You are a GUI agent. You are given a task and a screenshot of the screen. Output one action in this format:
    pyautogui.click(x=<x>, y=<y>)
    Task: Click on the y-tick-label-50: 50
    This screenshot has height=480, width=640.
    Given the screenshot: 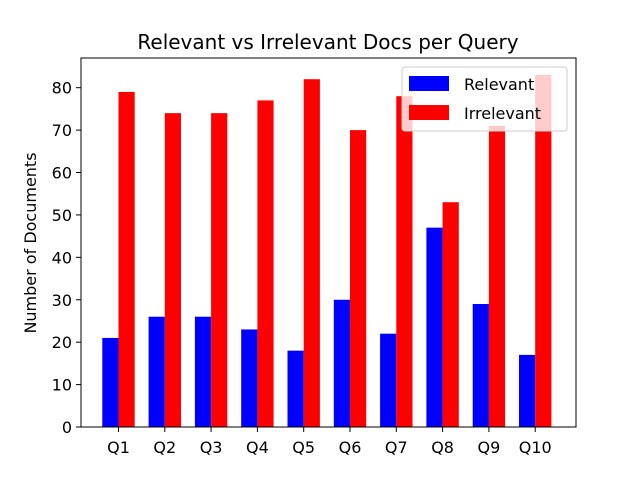 What is the action you would take?
    pyautogui.click(x=62, y=215)
    